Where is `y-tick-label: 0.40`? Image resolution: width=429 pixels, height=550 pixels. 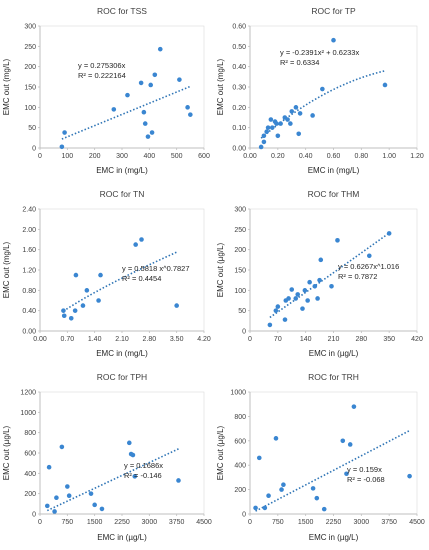 y-tick-label: 0.40 is located at coordinates (239, 67).